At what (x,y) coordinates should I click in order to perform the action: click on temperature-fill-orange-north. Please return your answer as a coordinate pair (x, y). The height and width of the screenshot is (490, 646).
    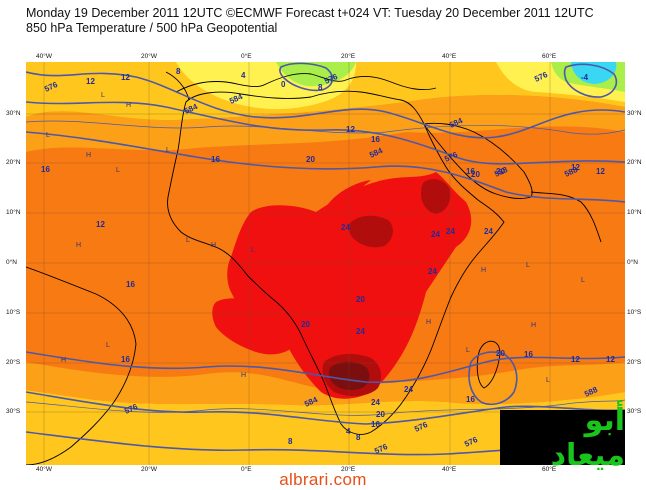
    Looking at the image, I should click on (325, 123).